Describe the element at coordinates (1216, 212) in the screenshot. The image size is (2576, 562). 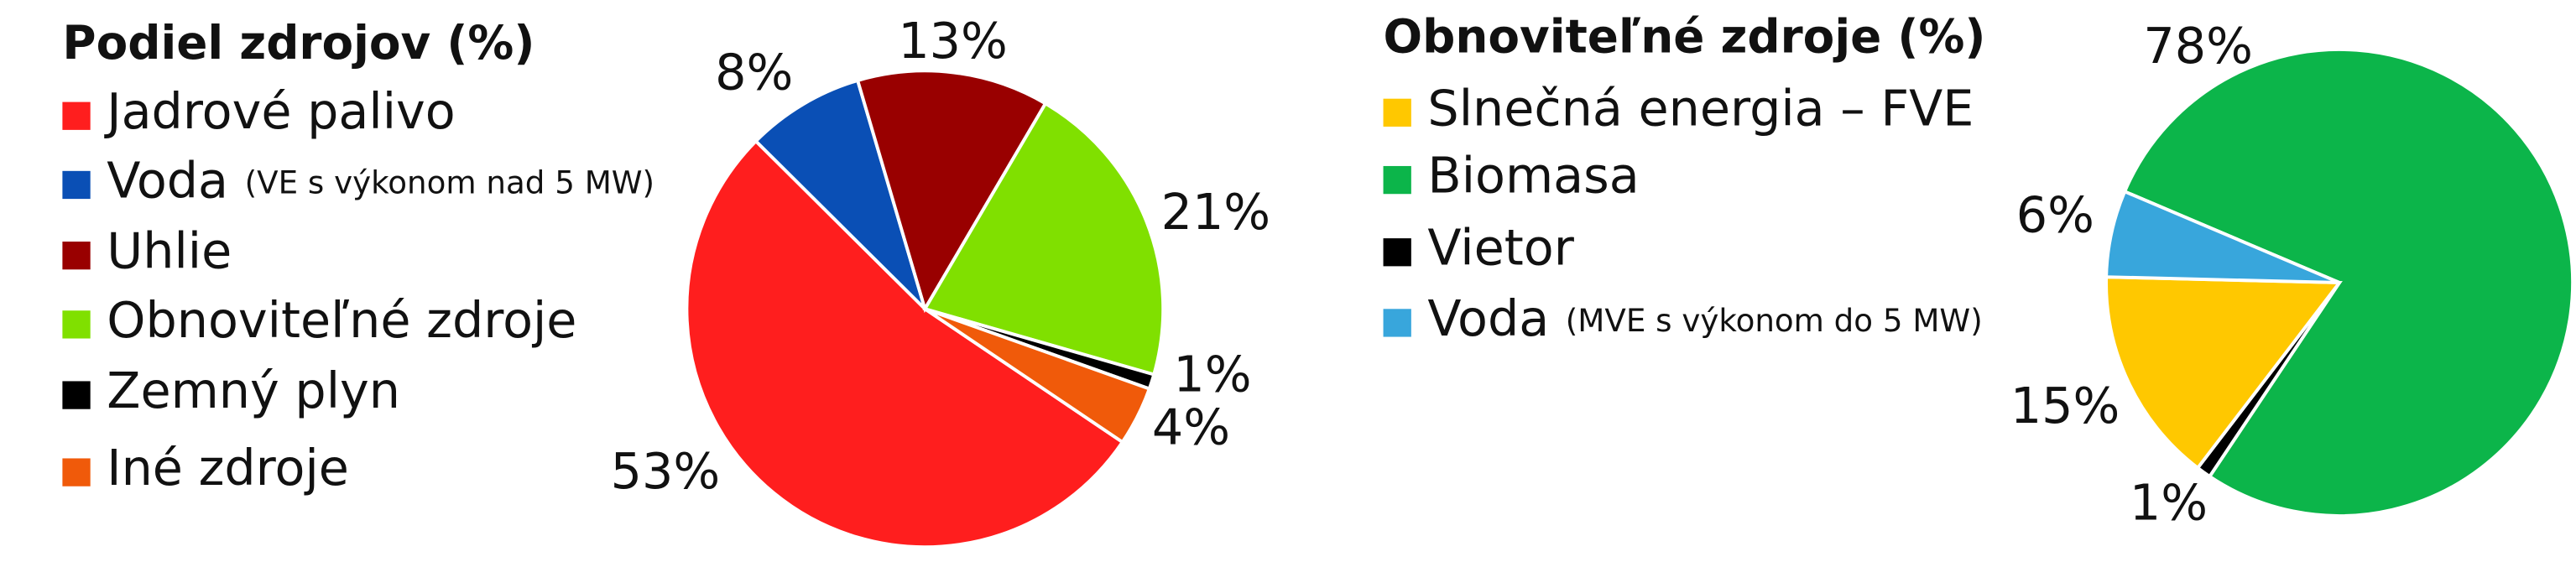
I see `value-label: 21%` at that location.